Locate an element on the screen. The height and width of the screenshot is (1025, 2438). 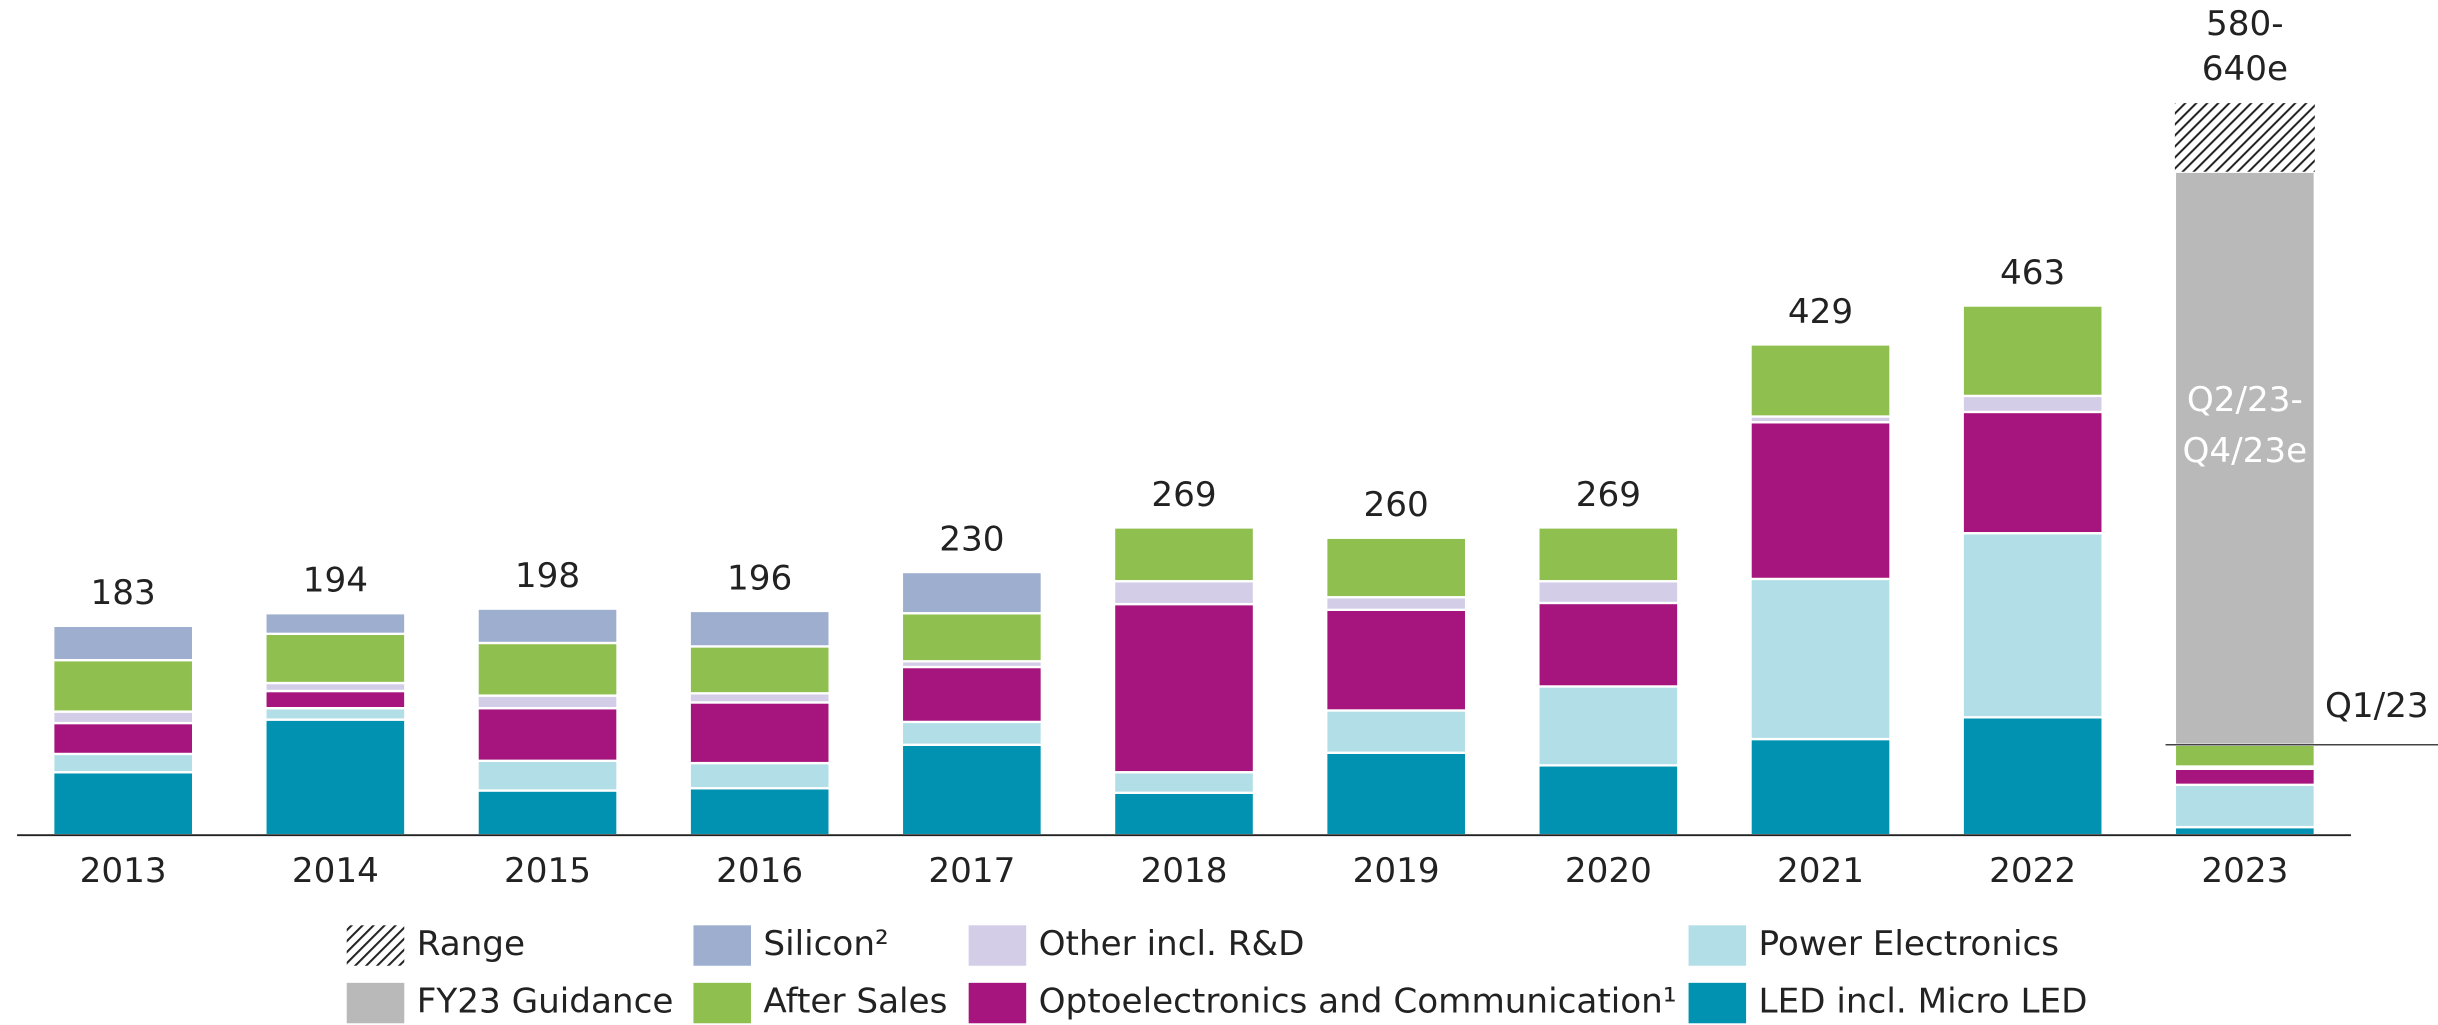
x-tick-label: 2023 is located at coordinates (2244, 871).